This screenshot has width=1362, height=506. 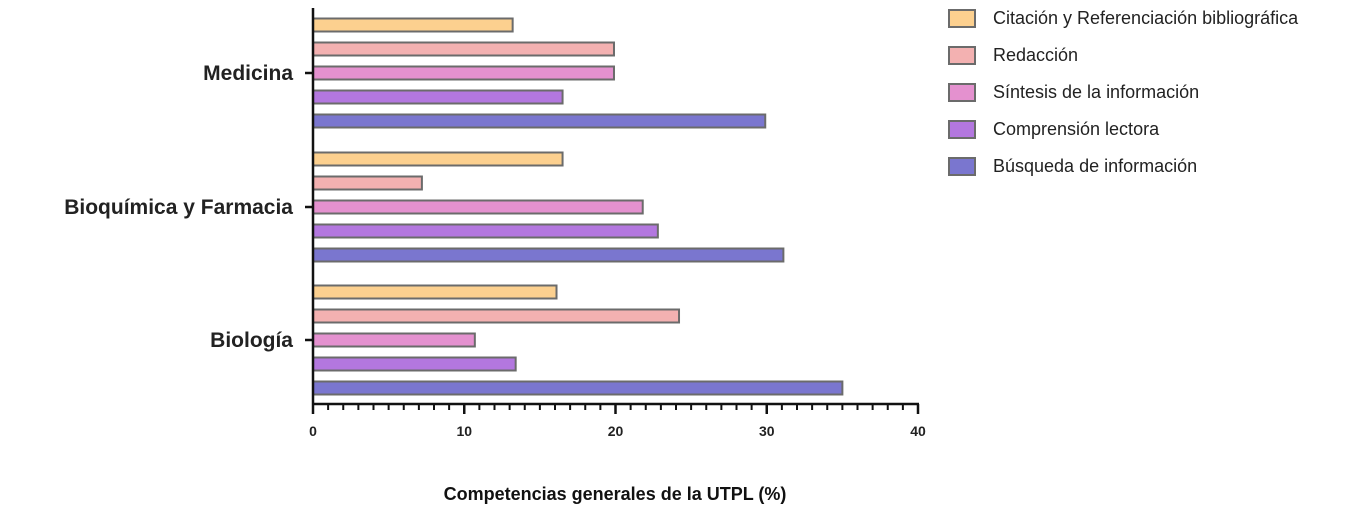 I want to click on x-ticks: 0 10 20 30 40, so click(x=617, y=421).